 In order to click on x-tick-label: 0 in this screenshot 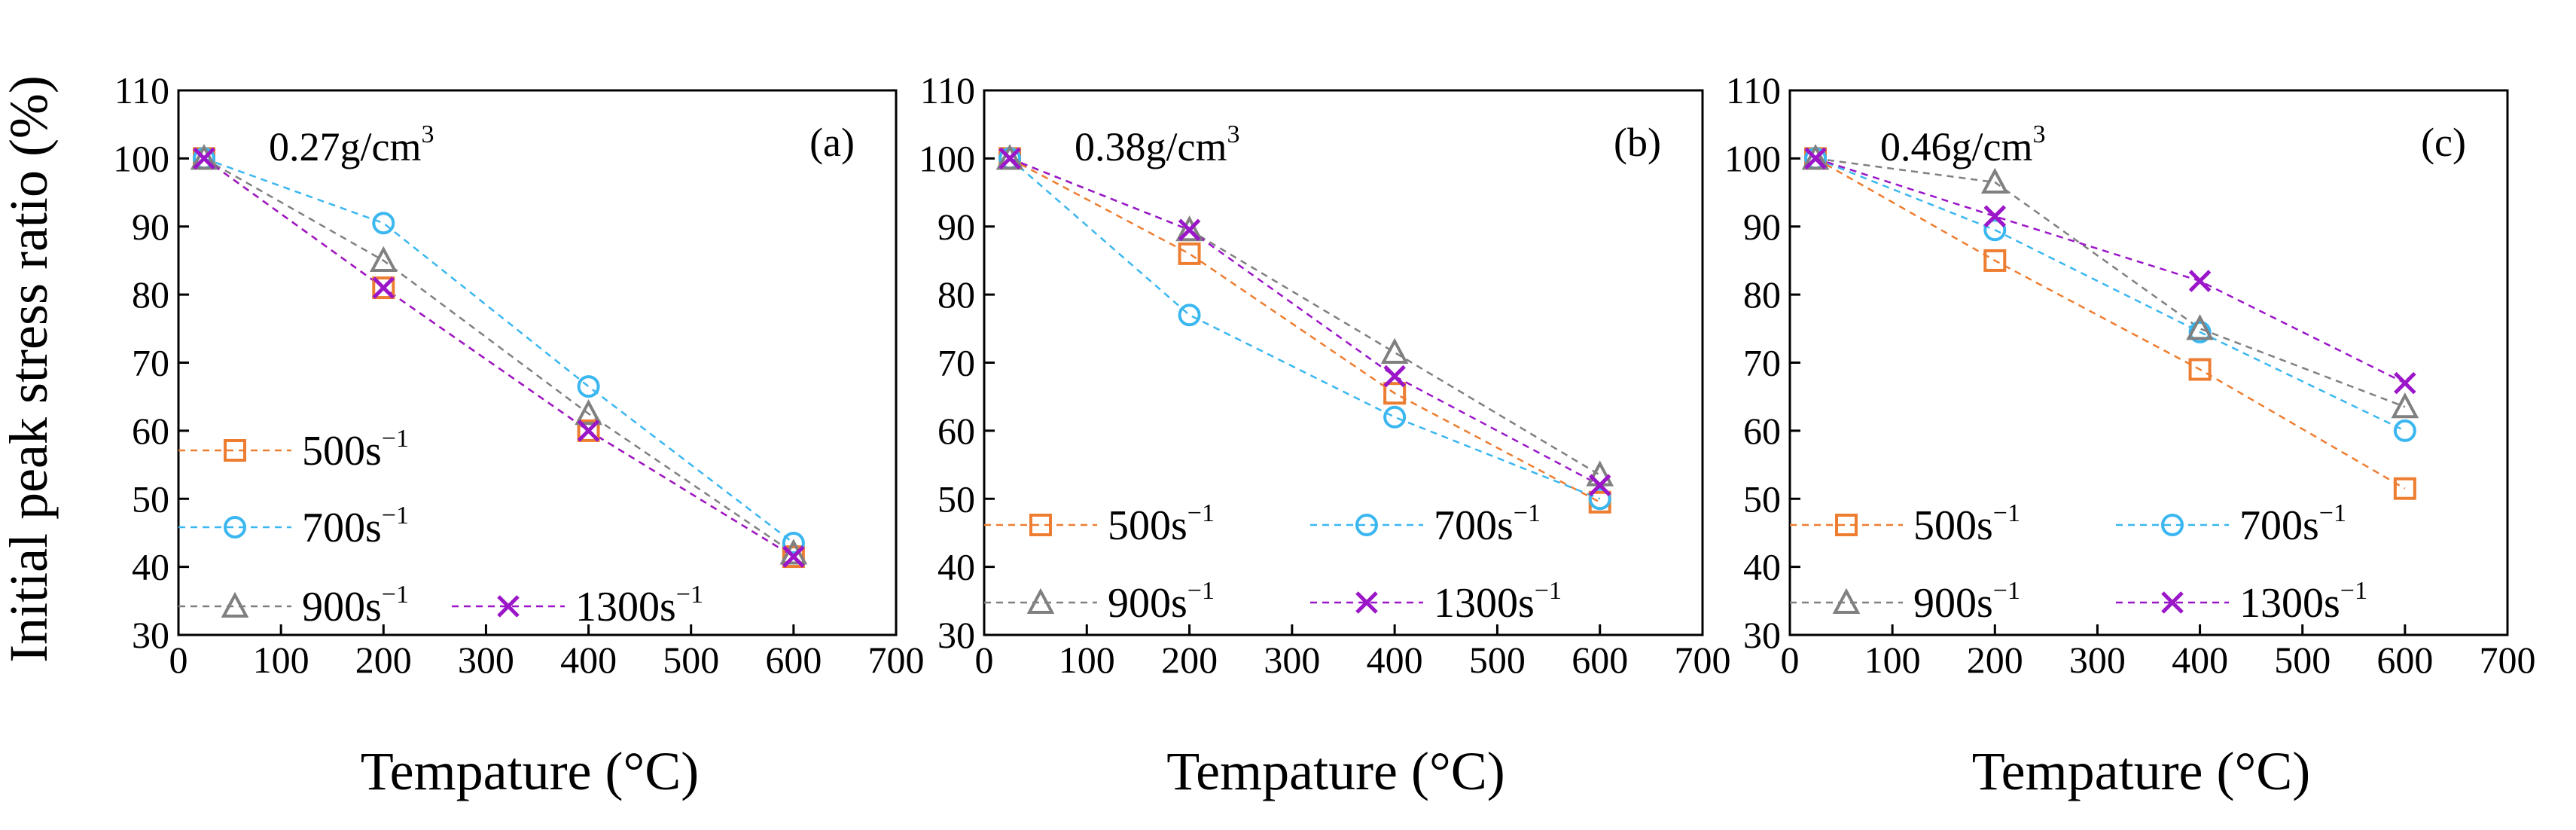, I will do `click(984, 660)`.